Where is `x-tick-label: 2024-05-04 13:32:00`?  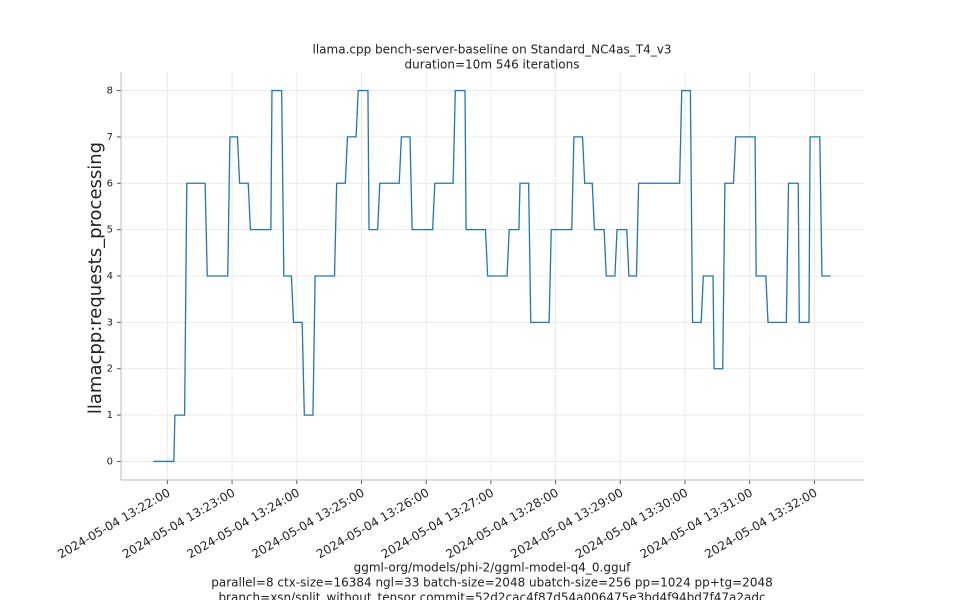
x-tick-label: 2024-05-04 13:32:00 is located at coordinates (760, 524).